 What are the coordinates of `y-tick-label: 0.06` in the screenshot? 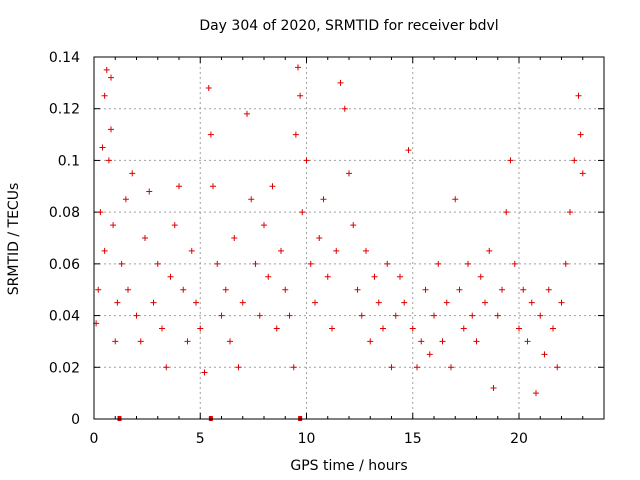 It's located at (64, 265).